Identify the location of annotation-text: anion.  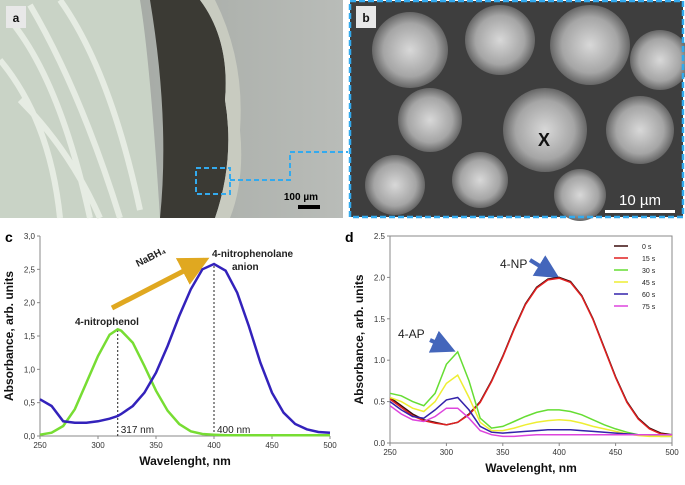
(245, 267).